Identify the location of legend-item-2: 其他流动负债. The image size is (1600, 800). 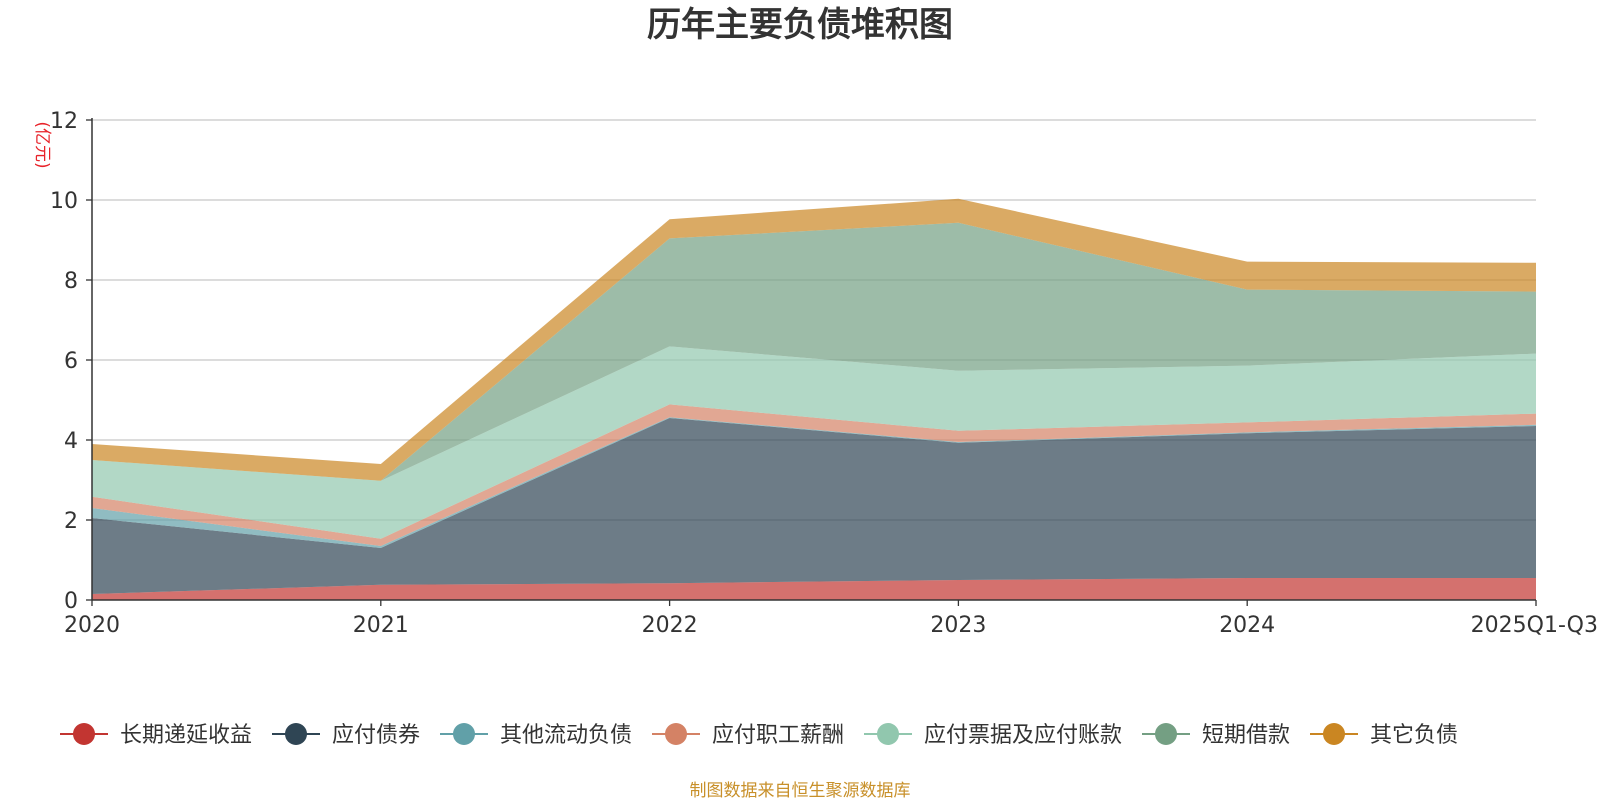
(536, 735).